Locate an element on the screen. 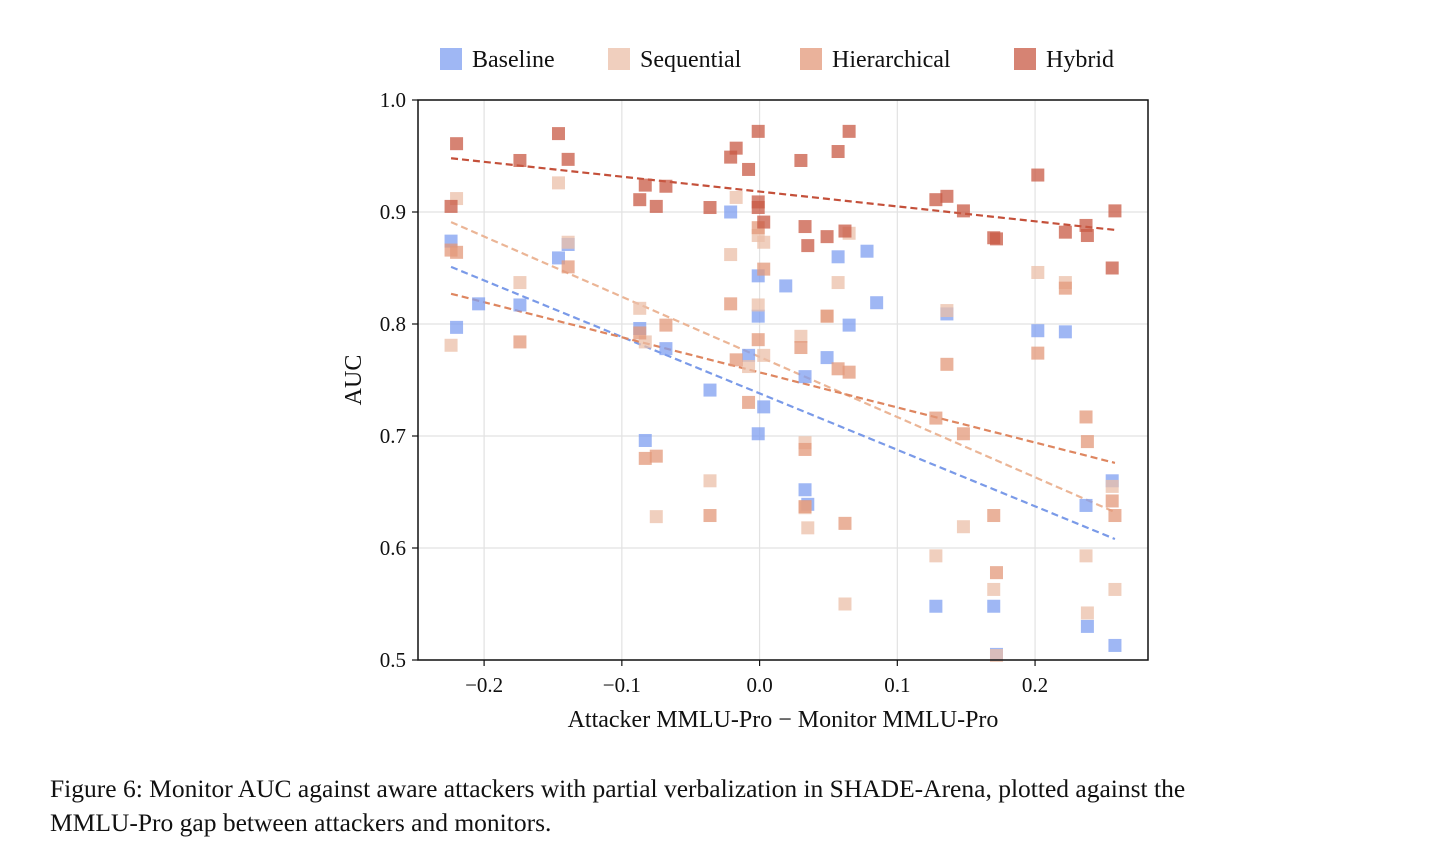  legend-swatch-hybrid is located at coordinates (1025, 59).